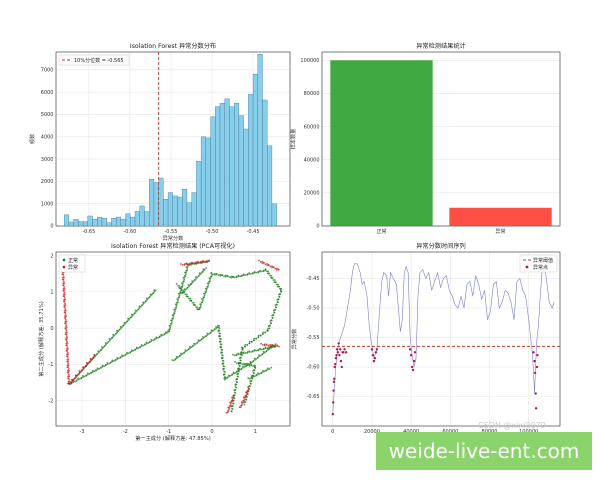 This screenshot has width=600, height=480. Describe the element at coordinates (125, 432) in the screenshot. I see `x-tick-label: -2` at that location.